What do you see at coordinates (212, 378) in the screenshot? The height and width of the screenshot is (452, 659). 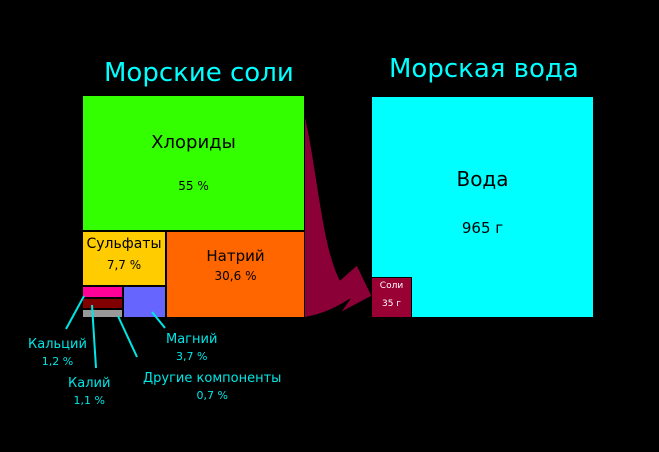 I see `other-components-label: Другие компоненты` at bounding box center [212, 378].